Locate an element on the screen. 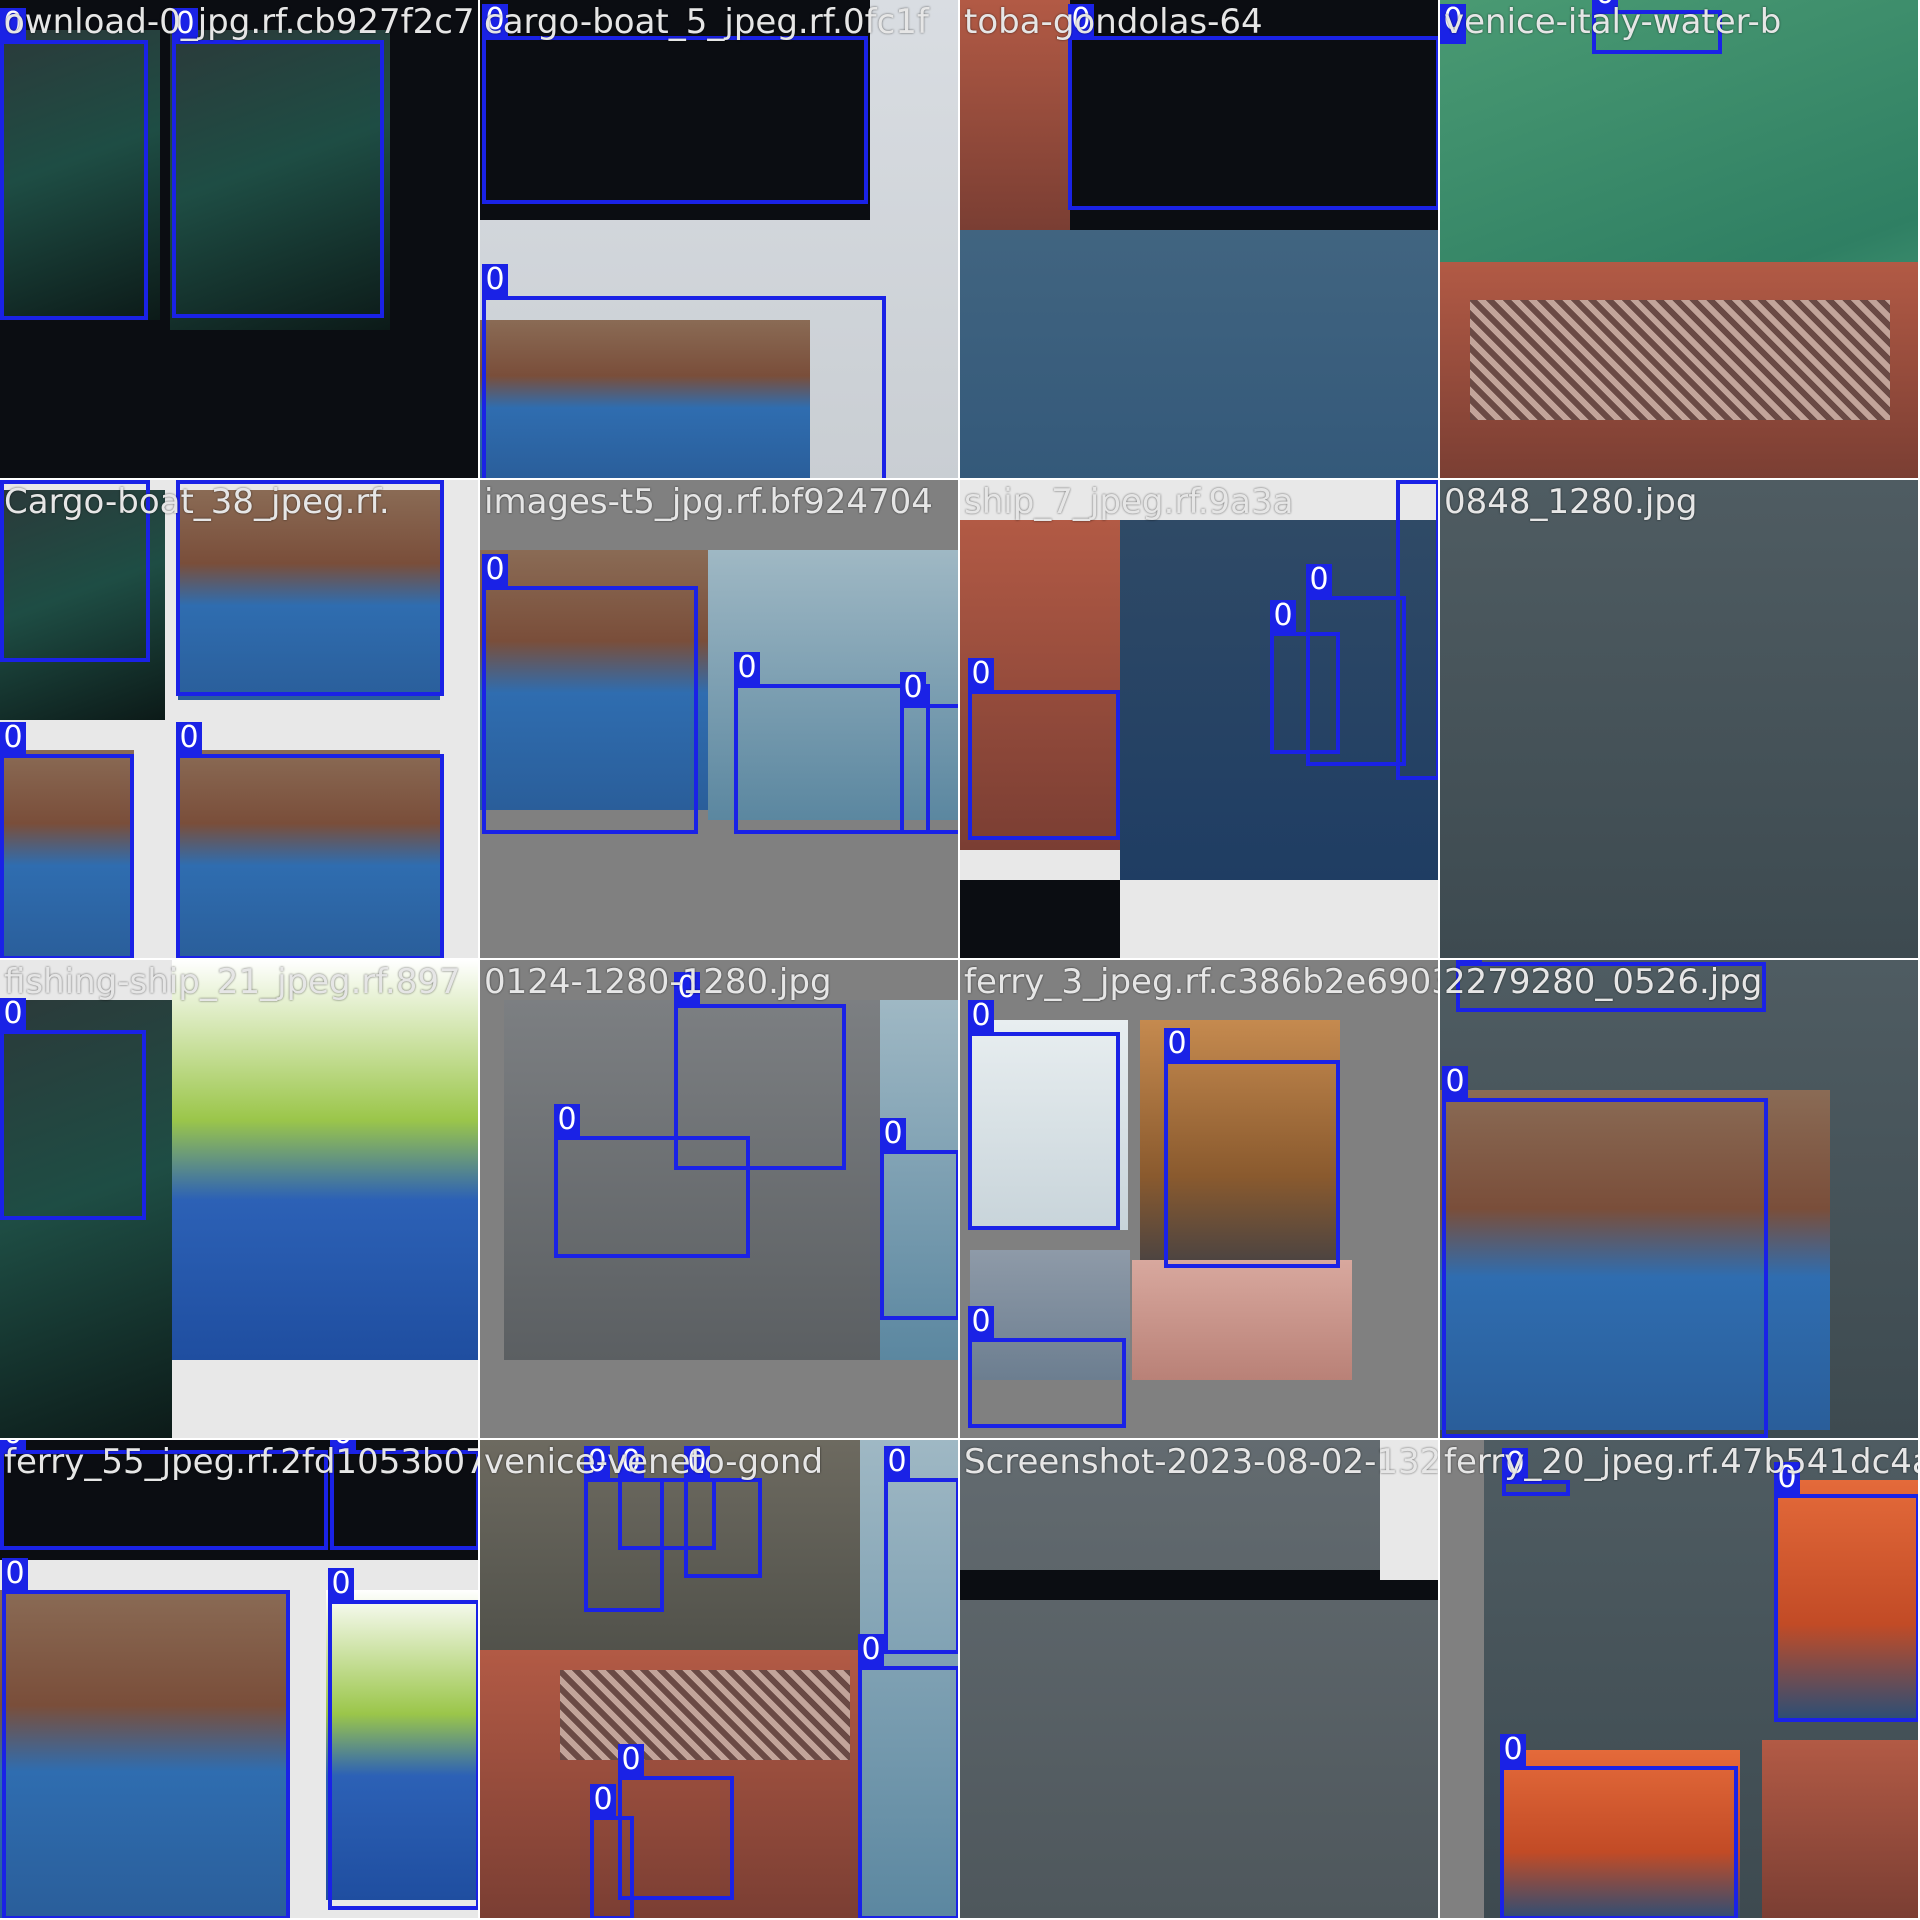  tile-label: ferry_3_jpeg.rf.c386b2e6903 is located at coordinates (1202, 982).